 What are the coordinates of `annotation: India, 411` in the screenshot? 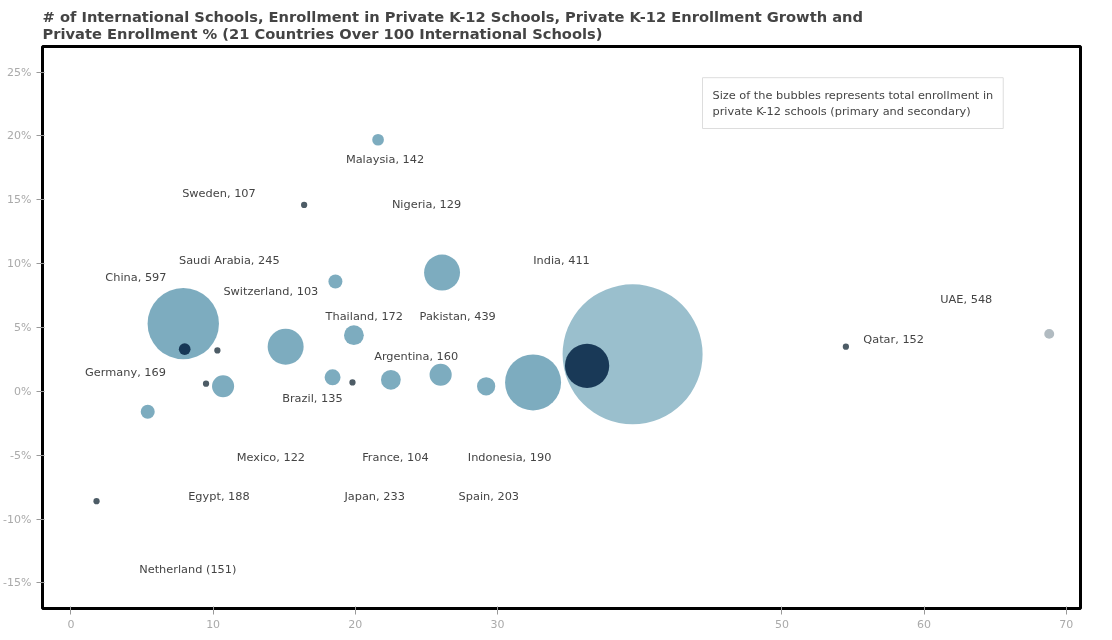 It's located at (561, 260).